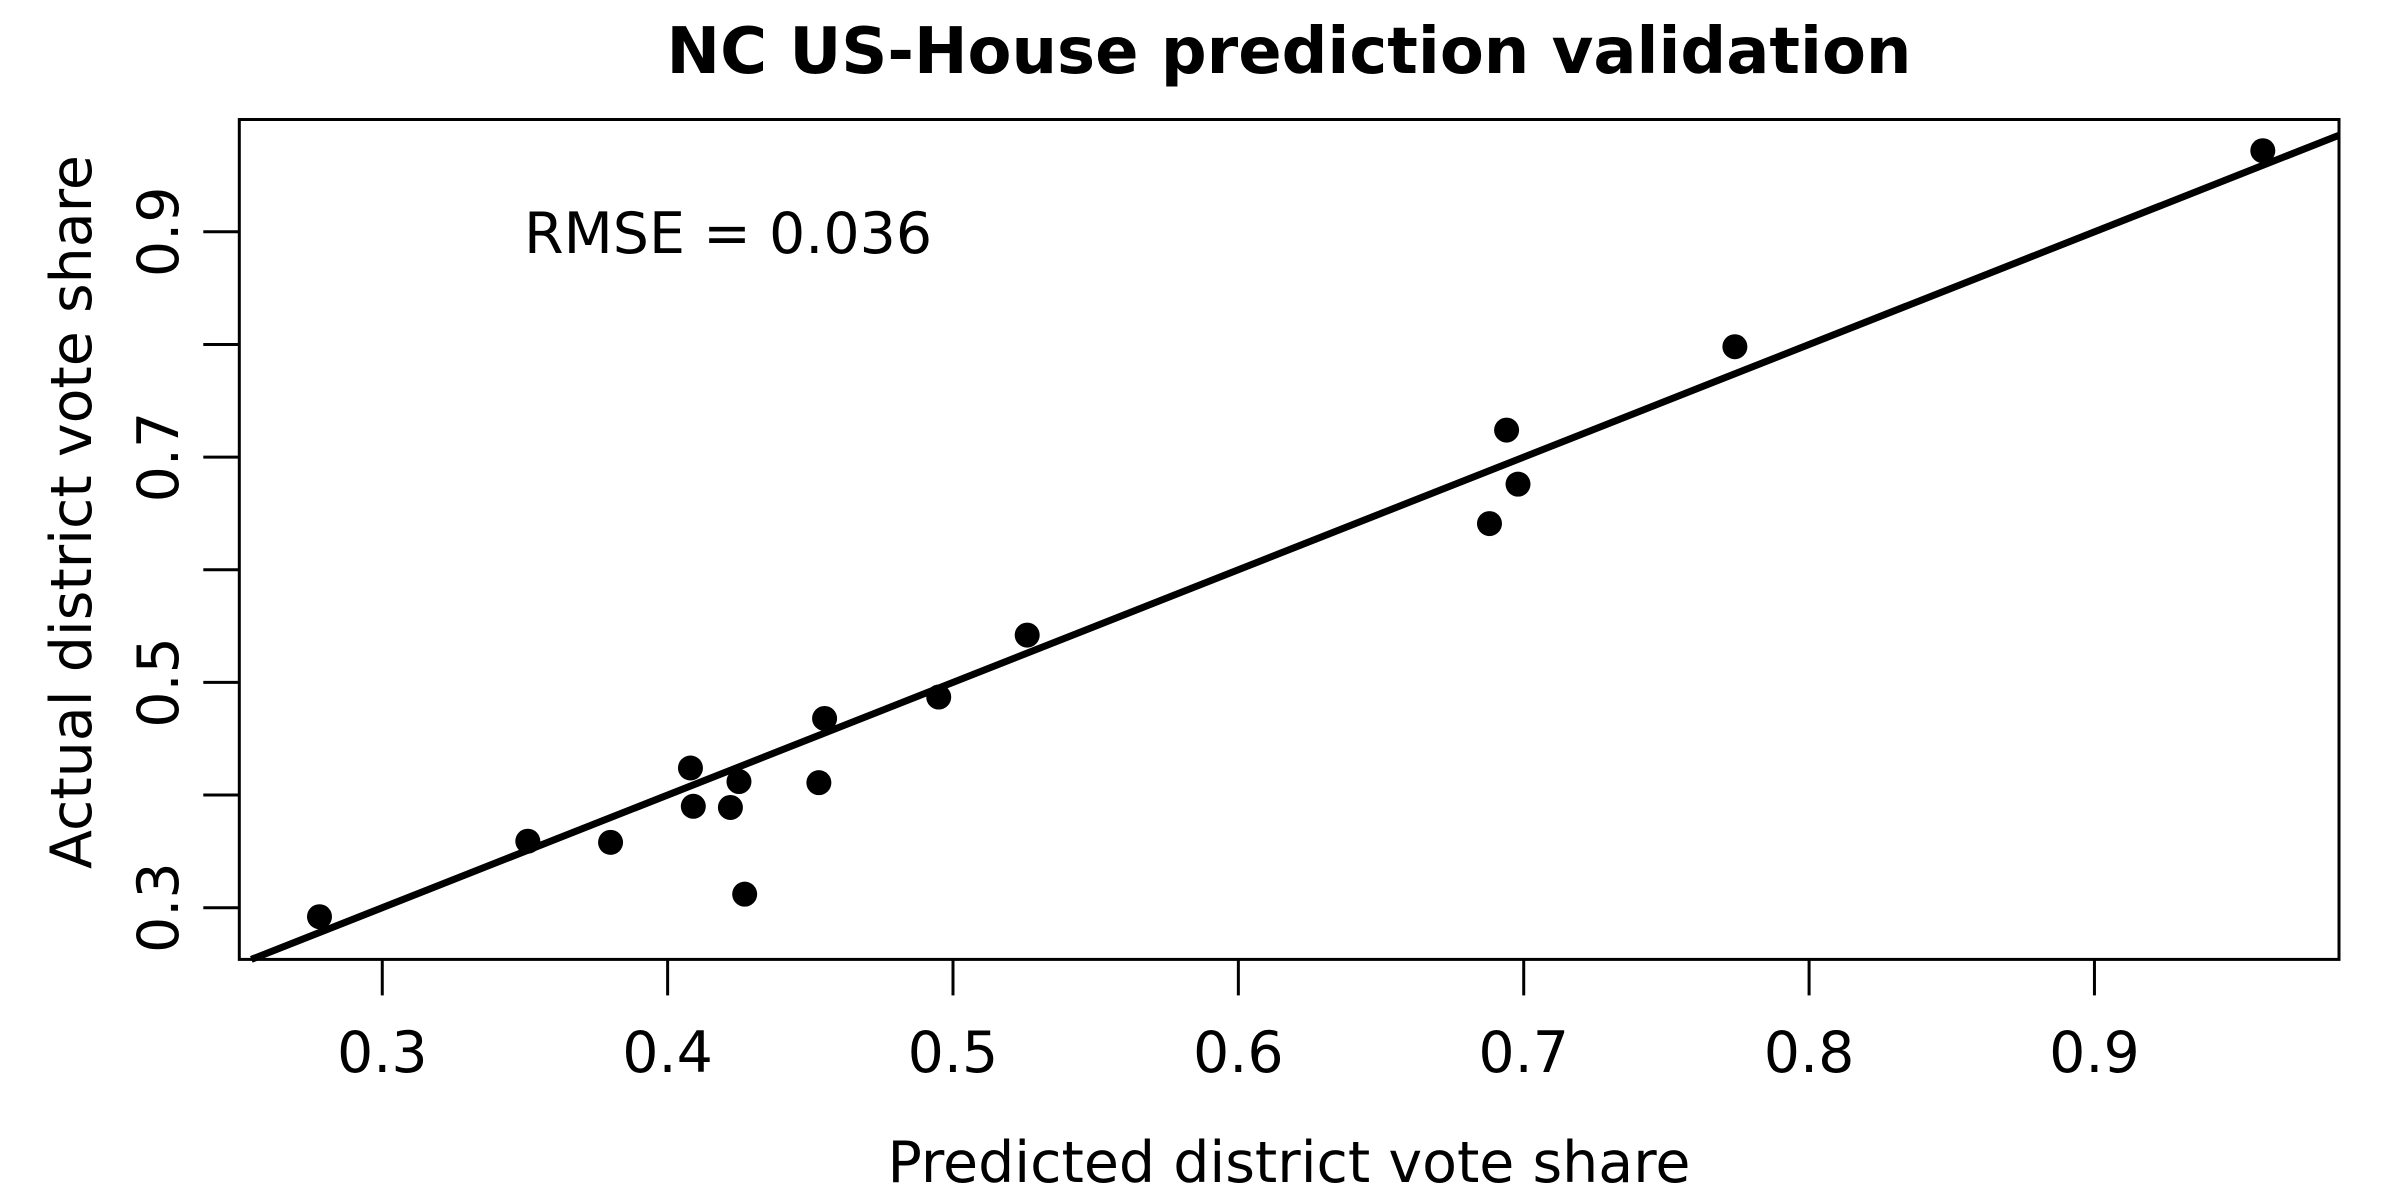 The width and height of the screenshot is (2400, 1200). I want to click on x-tick-label: 0.9, so click(2094, 1053).